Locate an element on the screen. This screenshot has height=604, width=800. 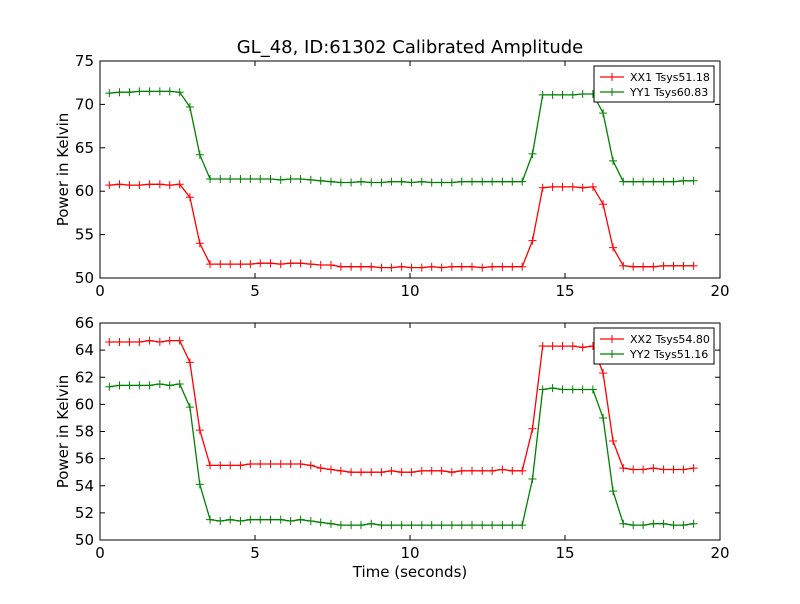
y-tick-label: 55 is located at coordinates (84, 235).